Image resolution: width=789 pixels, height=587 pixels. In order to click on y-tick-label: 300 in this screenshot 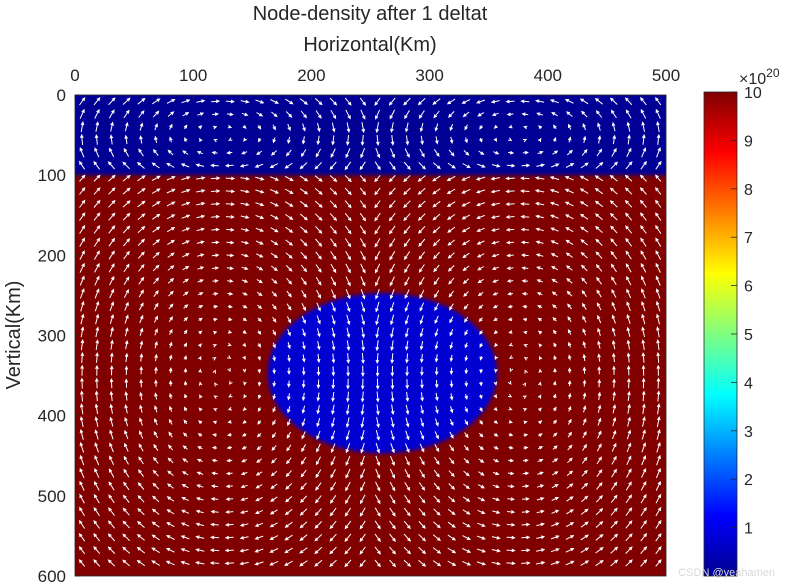, I will do `click(52, 336)`.